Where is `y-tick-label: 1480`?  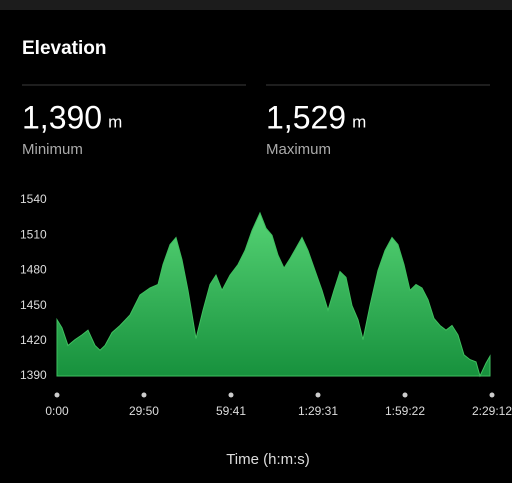 y-tick-label: 1480 is located at coordinates (33, 270).